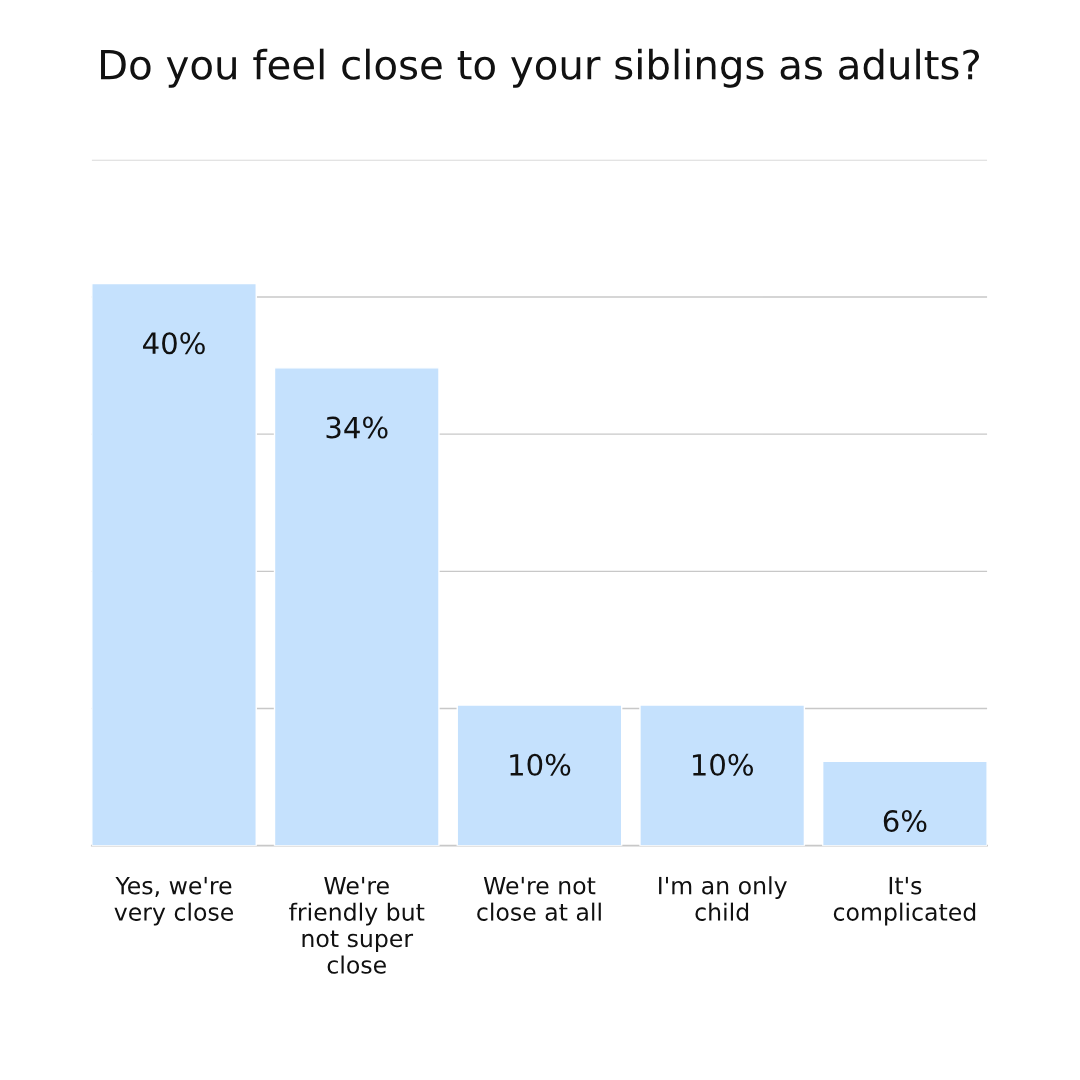 The image size is (1080, 1080). Describe the element at coordinates (723, 898) in the screenshot. I see `x-tick-label: I'm an only child` at that location.